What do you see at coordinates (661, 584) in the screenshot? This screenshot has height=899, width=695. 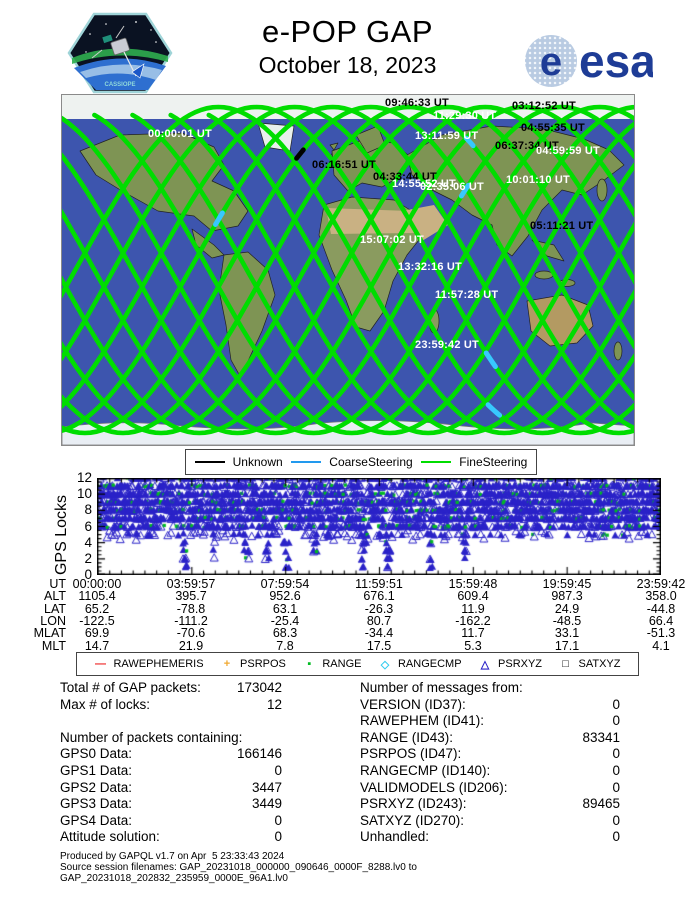 I see `axis-value: 23:59:42` at bounding box center [661, 584].